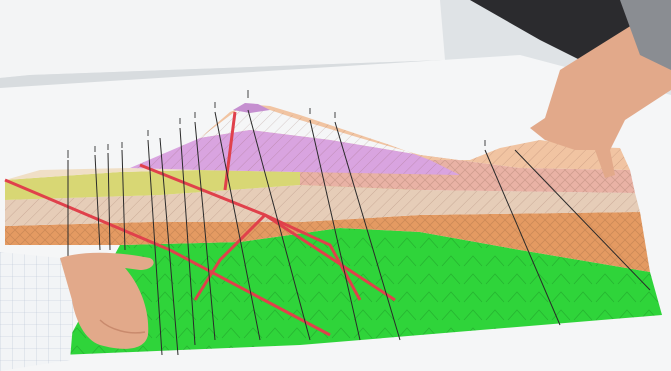  What do you see at coordinates (107, 300) in the screenshot?
I see `left-hand-skin` at bounding box center [107, 300].